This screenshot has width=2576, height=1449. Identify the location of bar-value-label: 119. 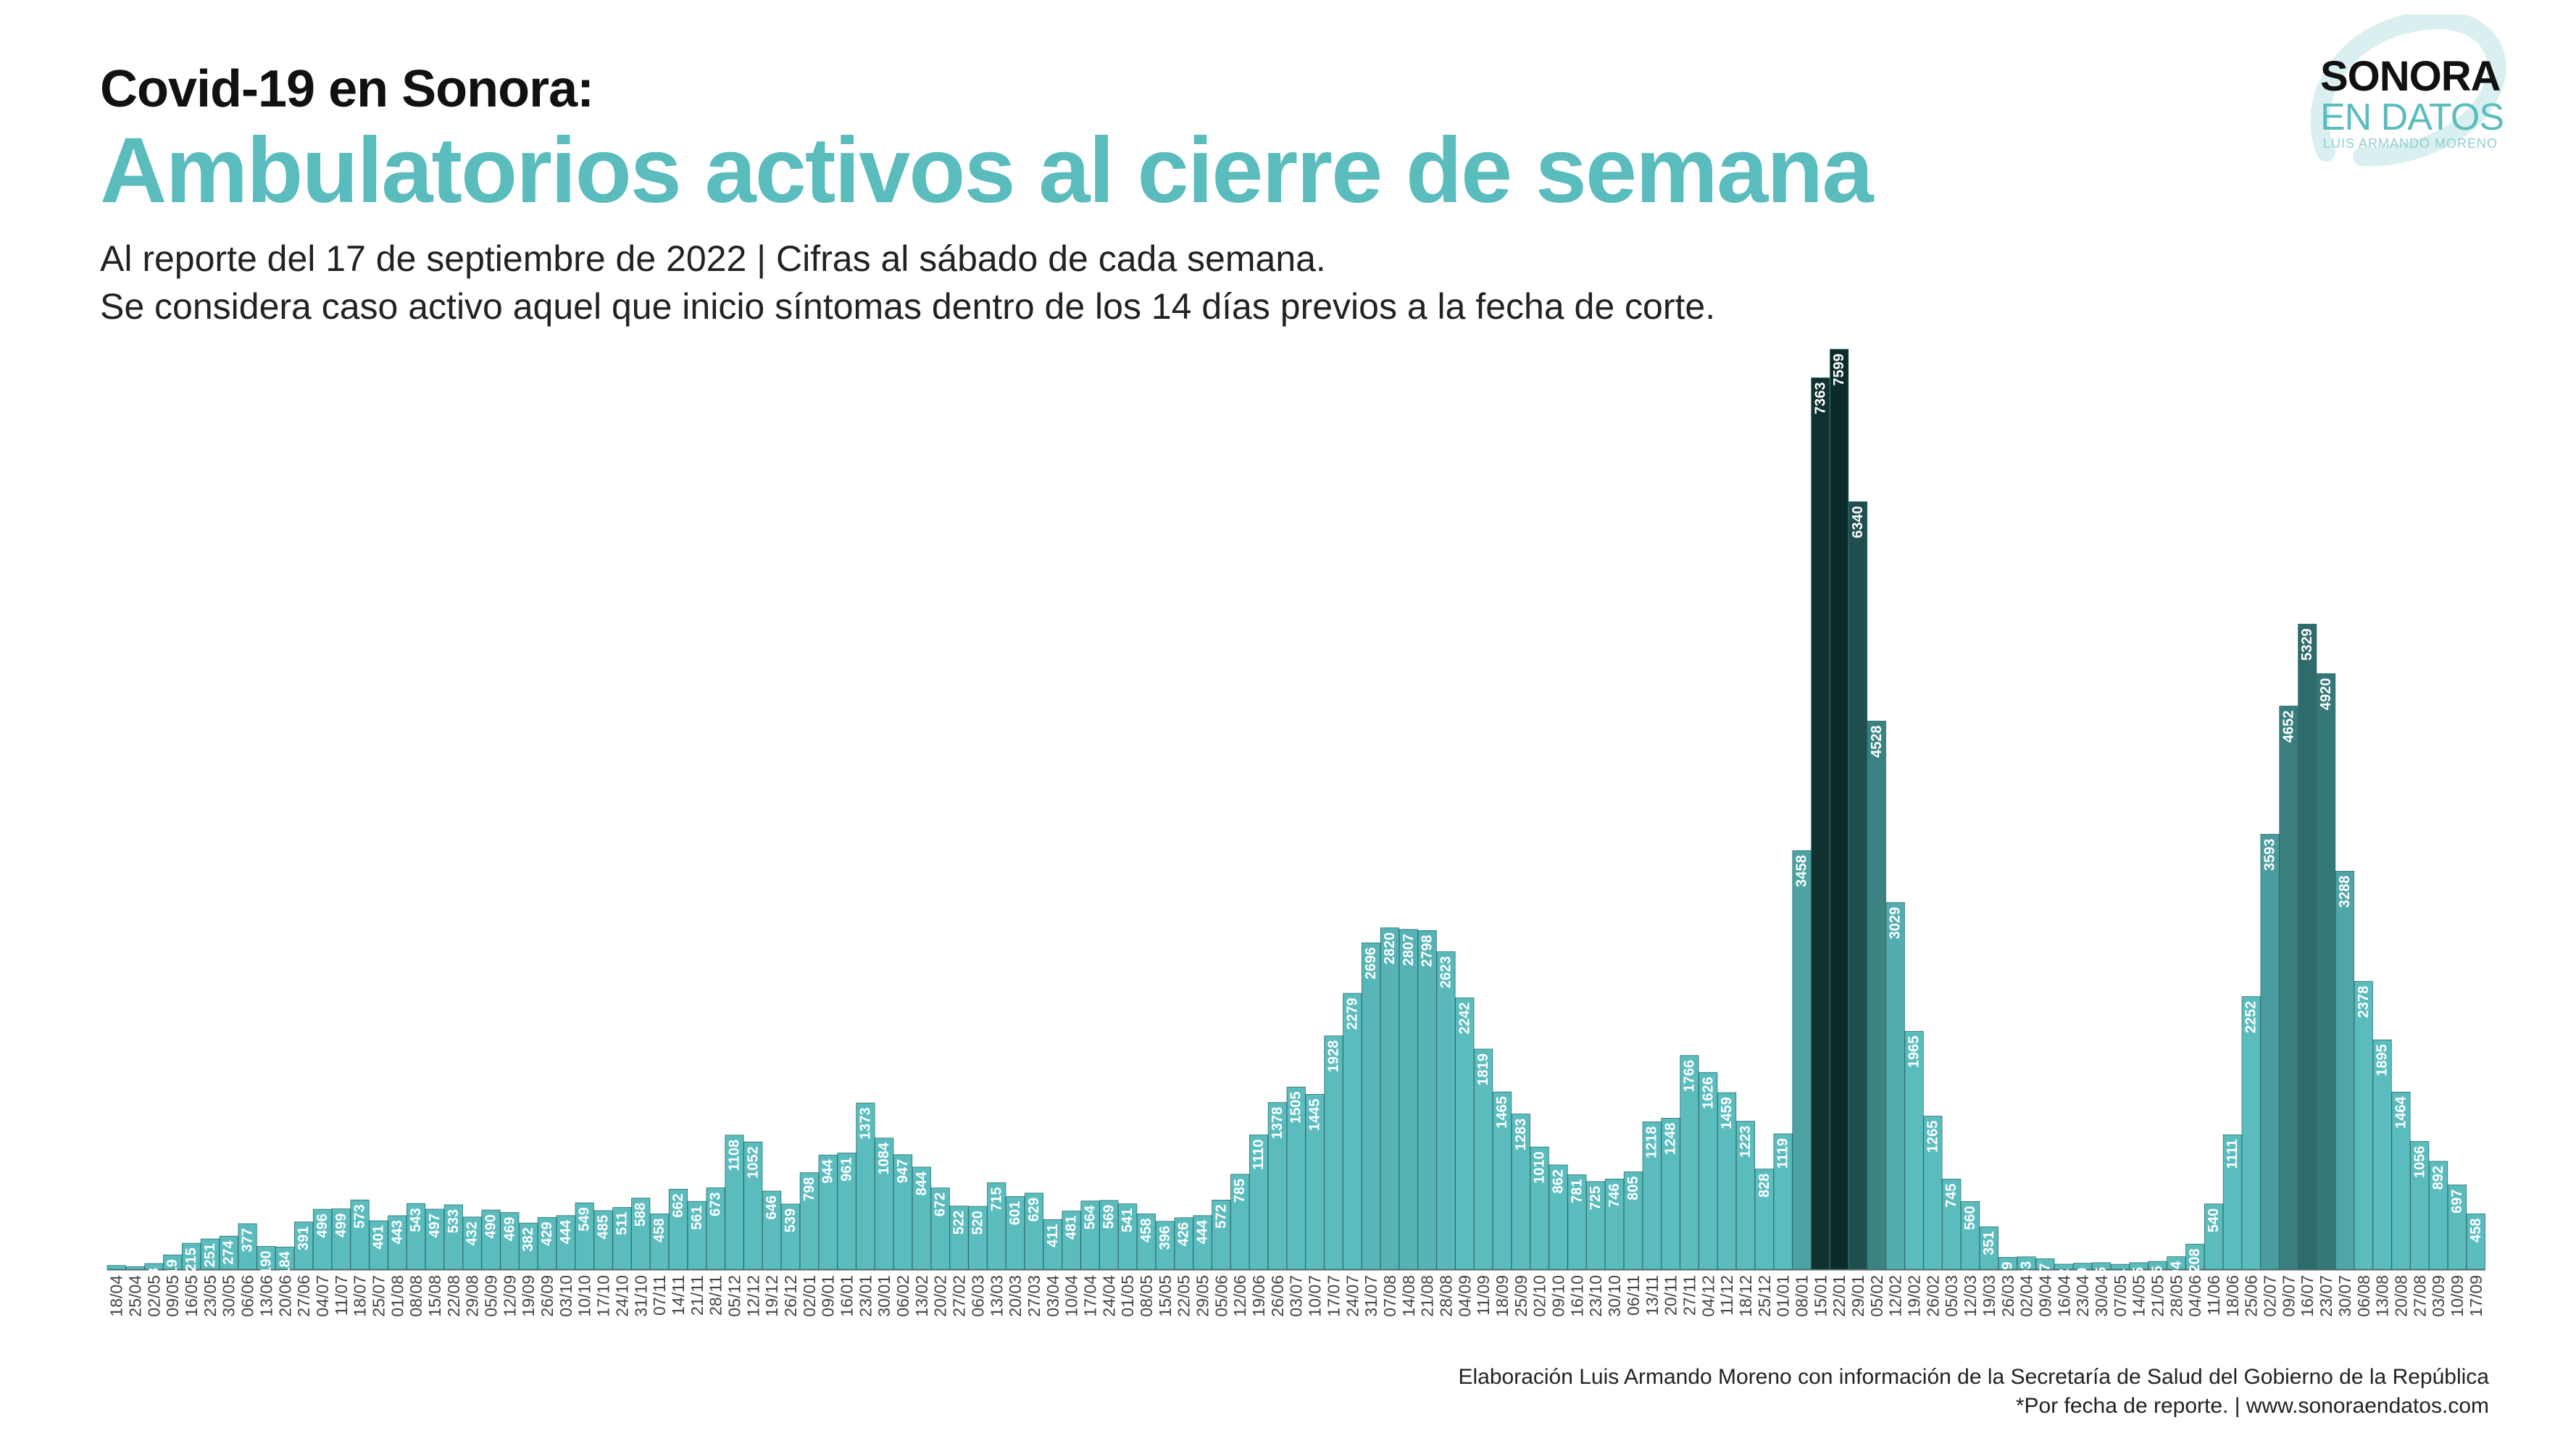
(172, 1271).